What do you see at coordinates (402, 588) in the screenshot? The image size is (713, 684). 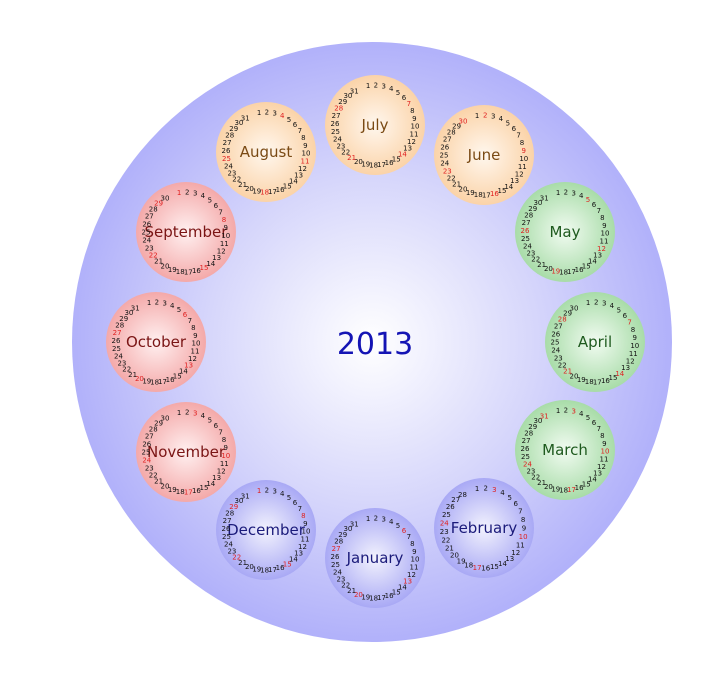 I see `day-number: 14` at bounding box center [402, 588].